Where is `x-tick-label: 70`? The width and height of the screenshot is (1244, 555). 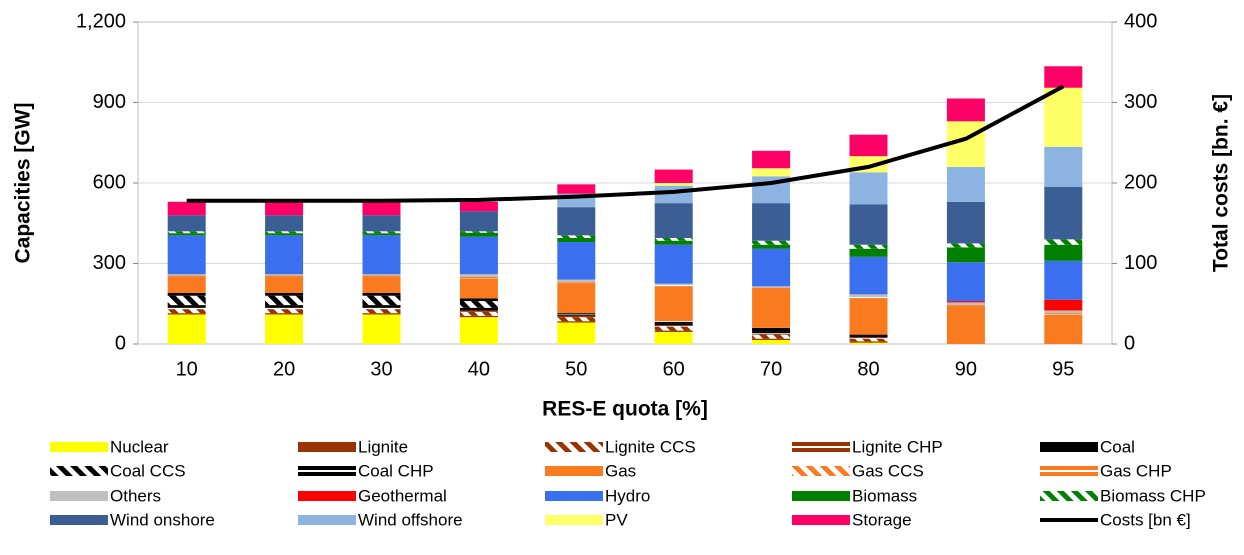
x-tick-label: 70 is located at coordinates (771, 369).